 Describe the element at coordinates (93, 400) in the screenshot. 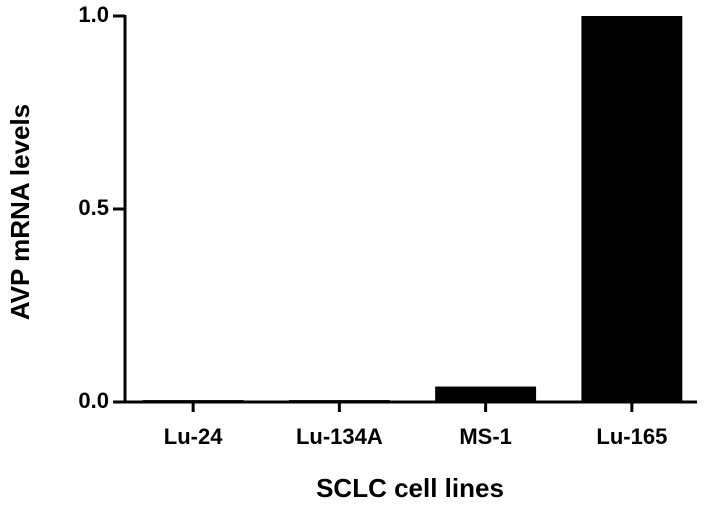

I see `y-tick-label: 0.0` at that location.